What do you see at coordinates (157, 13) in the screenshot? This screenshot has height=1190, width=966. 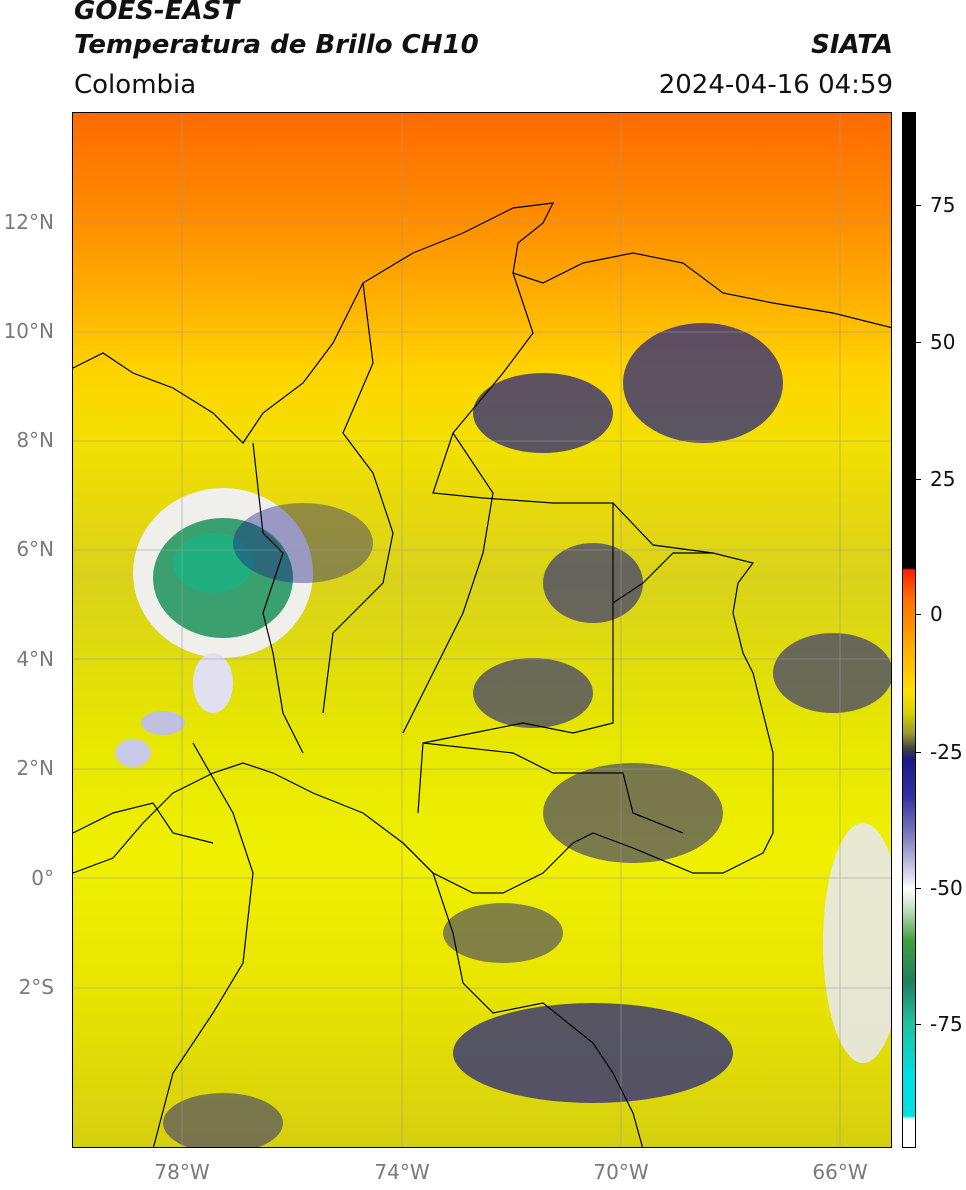 I see `satellite-title: GOES-EAST` at bounding box center [157, 13].